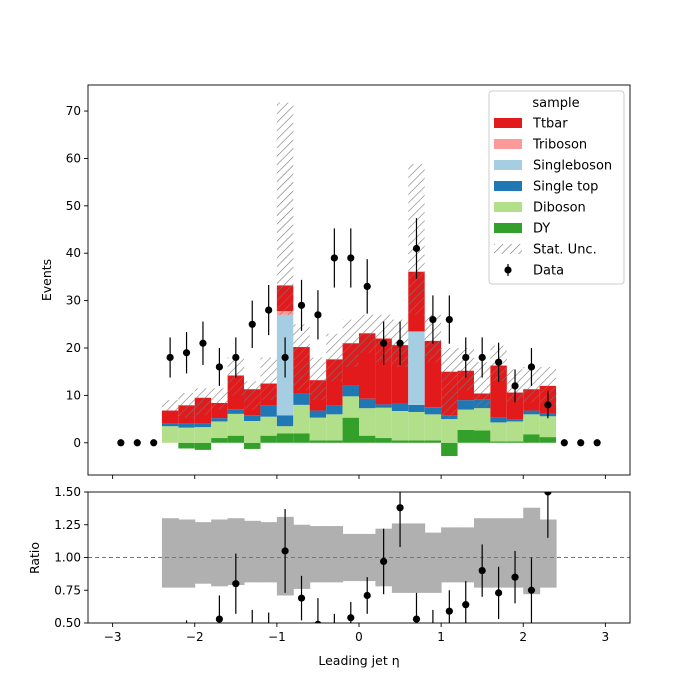 The width and height of the screenshot is (700, 700). I want to click on main-y-axis-label: Events, so click(46, 280).